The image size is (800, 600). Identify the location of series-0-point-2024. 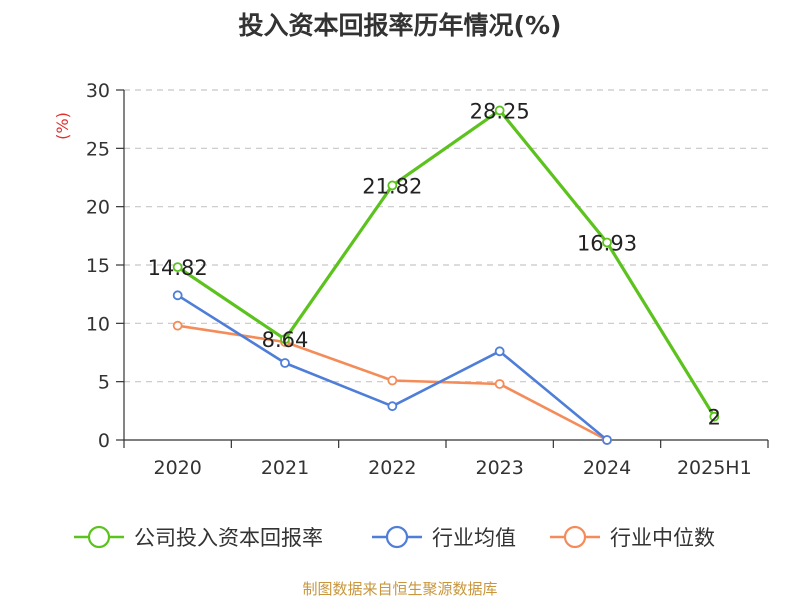
(607, 242).